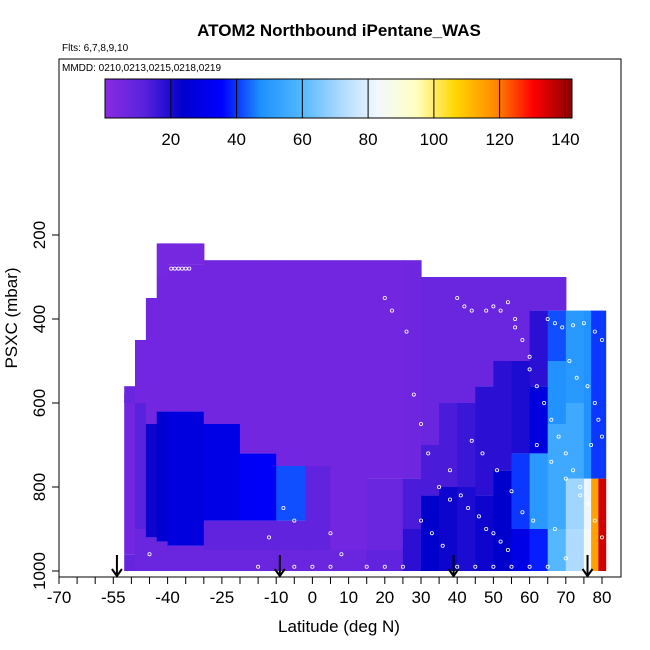 This screenshot has height=650, width=650. What do you see at coordinates (276, 597) in the screenshot?
I see `x-tick-label: -10` at bounding box center [276, 597].